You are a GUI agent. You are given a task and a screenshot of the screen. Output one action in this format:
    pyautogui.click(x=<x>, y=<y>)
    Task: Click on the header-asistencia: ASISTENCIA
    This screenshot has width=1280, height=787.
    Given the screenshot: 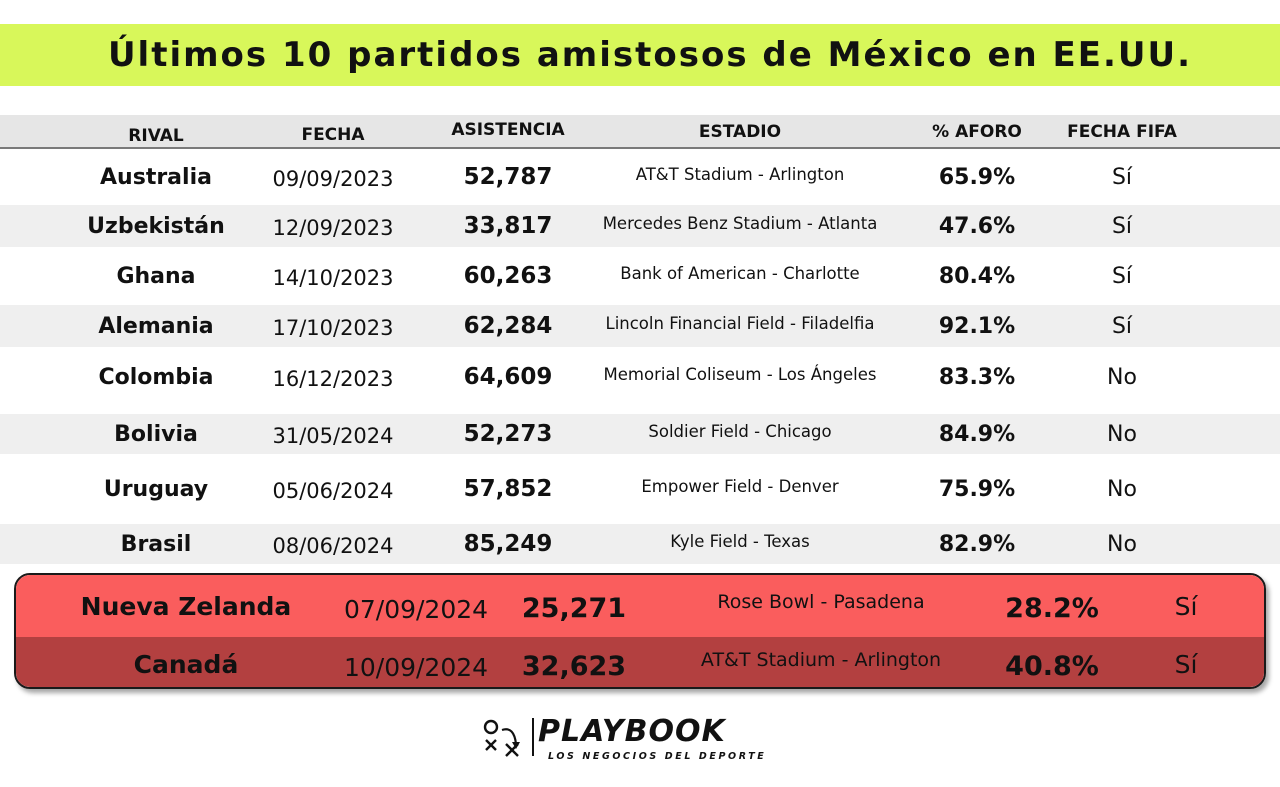 What is the action you would take?
    pyautogui.click(x=508, y=130)
    